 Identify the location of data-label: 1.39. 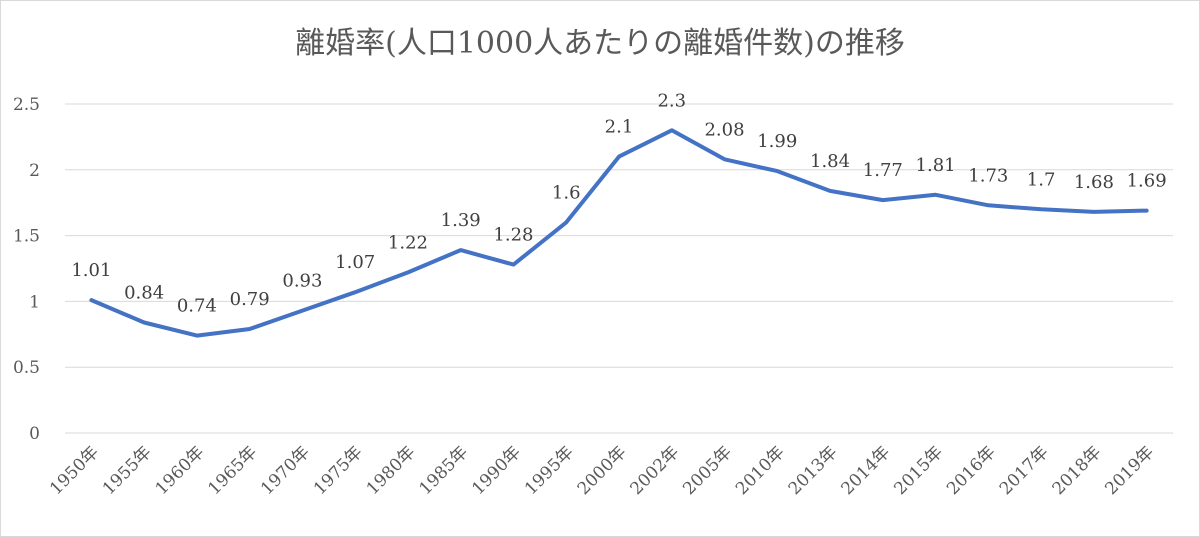
(461, 220).